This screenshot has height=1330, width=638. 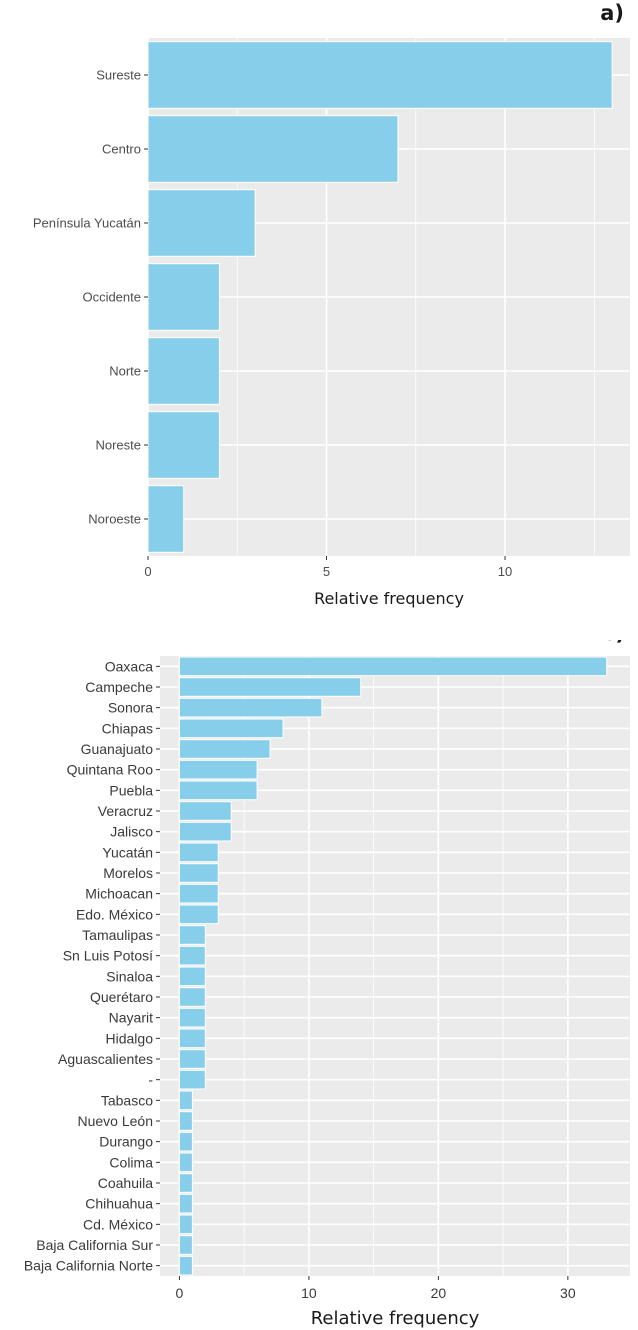 I want to click on y-tick-label-campeche: Campeche, so click(x=119, y=687).